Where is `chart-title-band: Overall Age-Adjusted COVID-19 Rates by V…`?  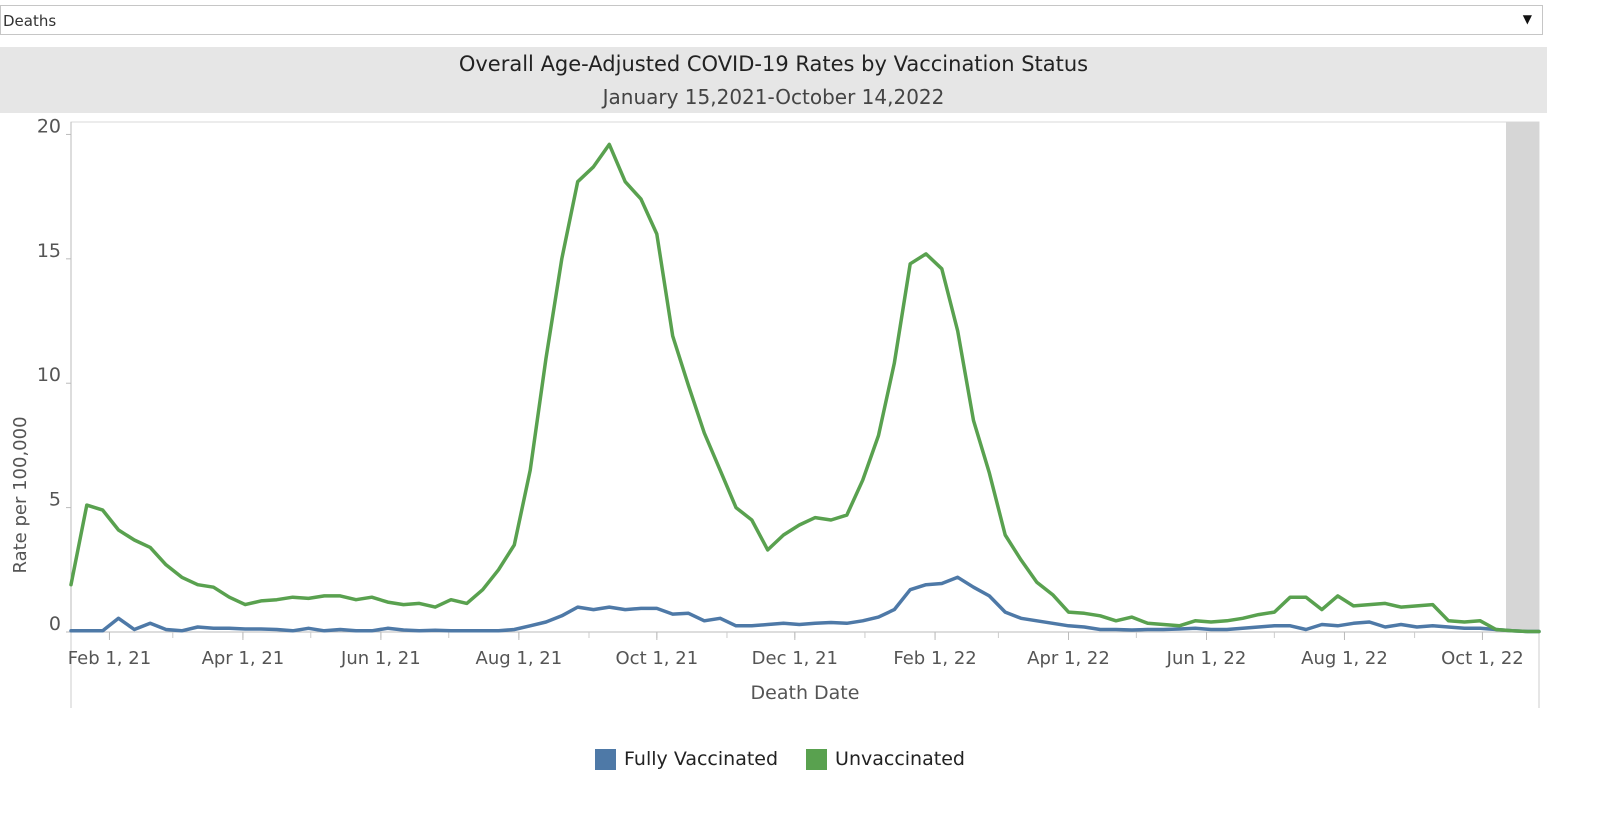
chart-title-band: Overall Age-Adjusted COVID-19 Rates by V… is located at coordinates (773, 80).